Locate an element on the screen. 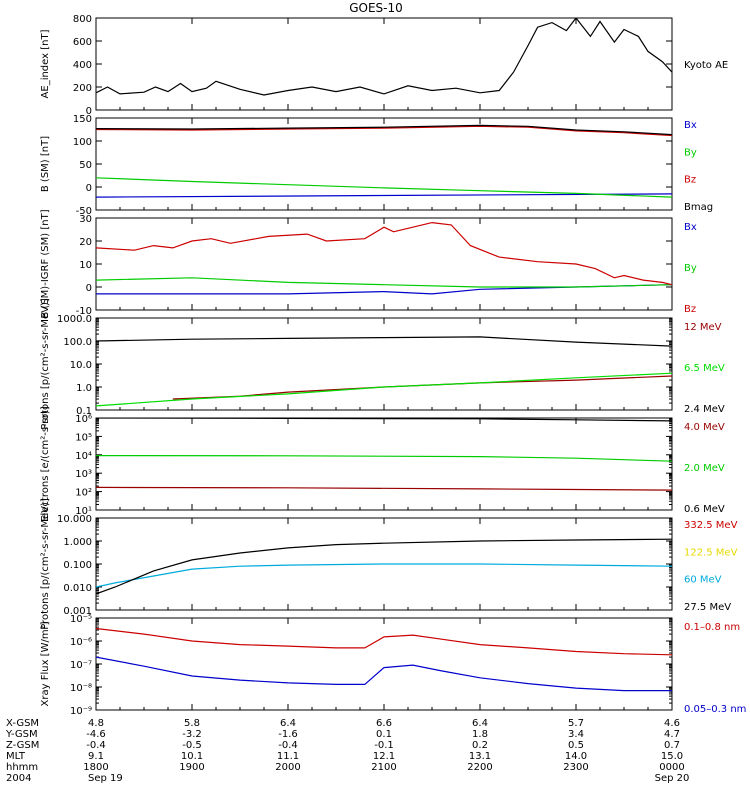 The width and height of the screenshot is (750, 800). y-axis-label: Protons [p/(cm²-s-sr-MeV)] is located at coordinates (45, 564).